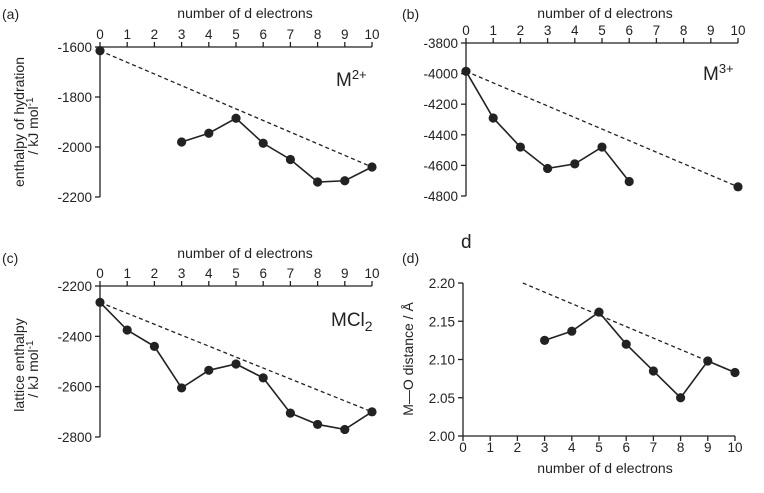 This screenshot has width=764, height=493. I want to click on y-axis-title-line-1: enthalpy of hydration, so click(19, 122).